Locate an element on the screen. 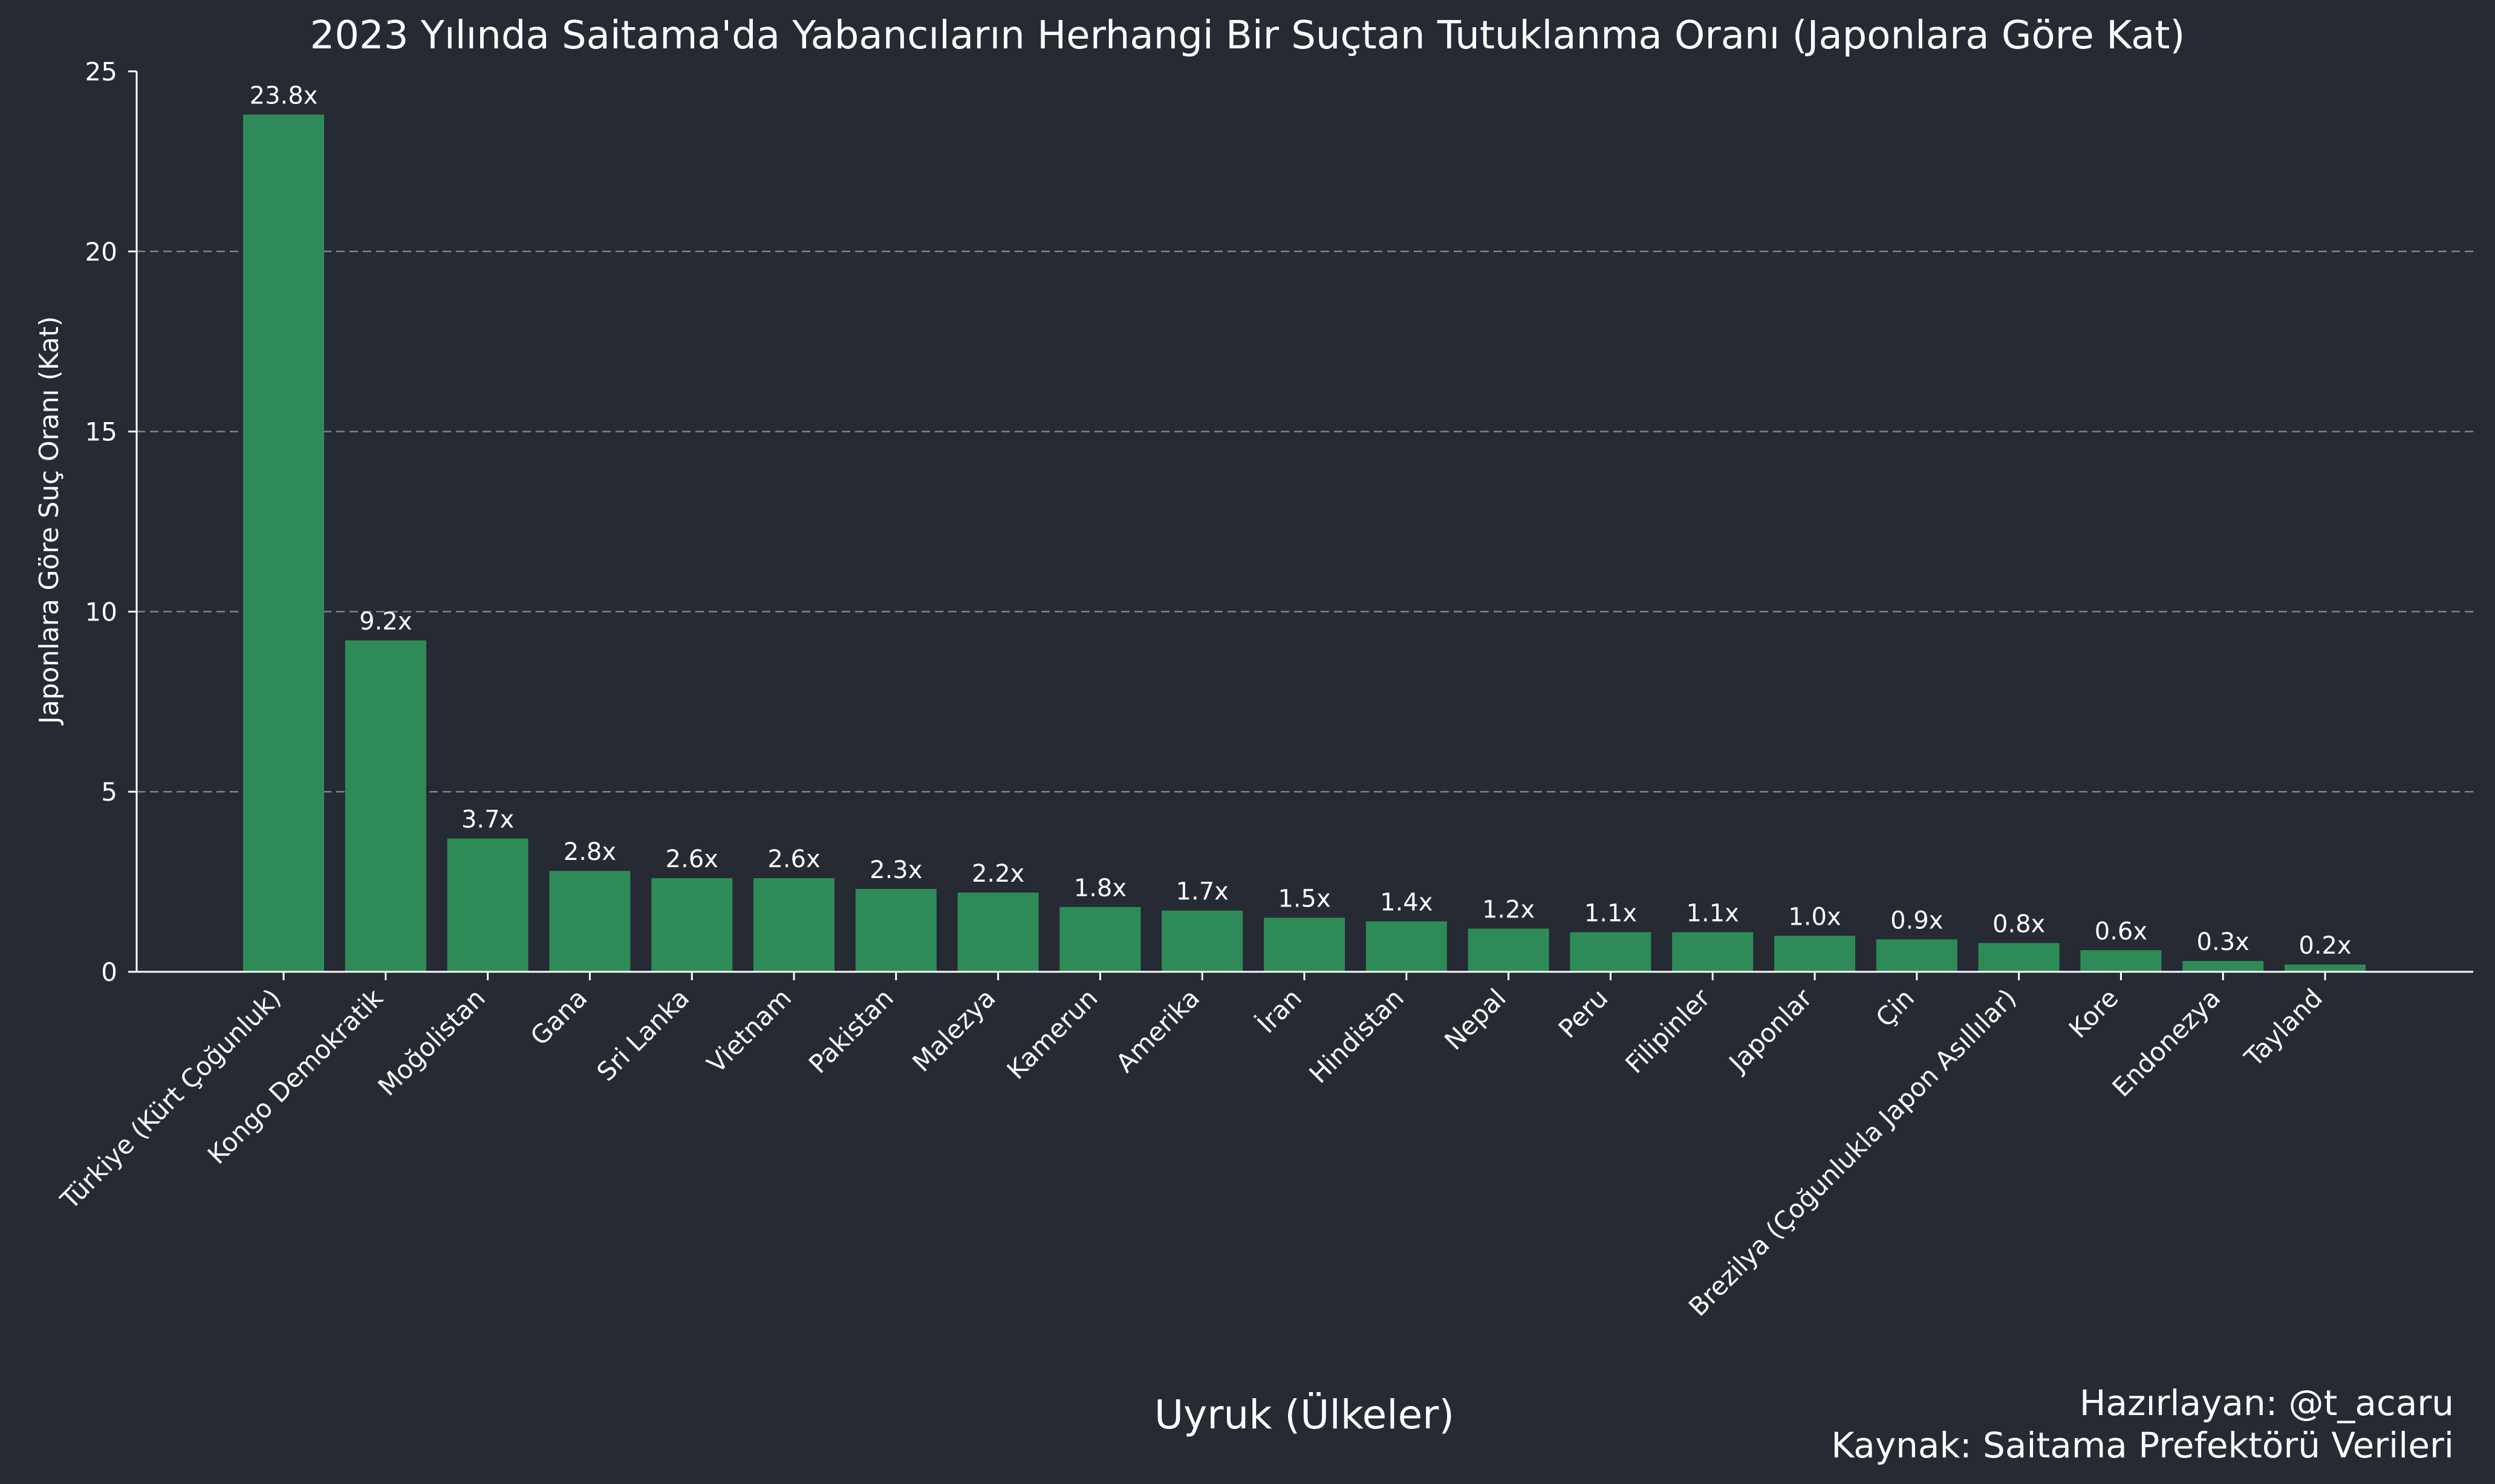  value-label-4: 2.6x is located at coordinates (692, 859).